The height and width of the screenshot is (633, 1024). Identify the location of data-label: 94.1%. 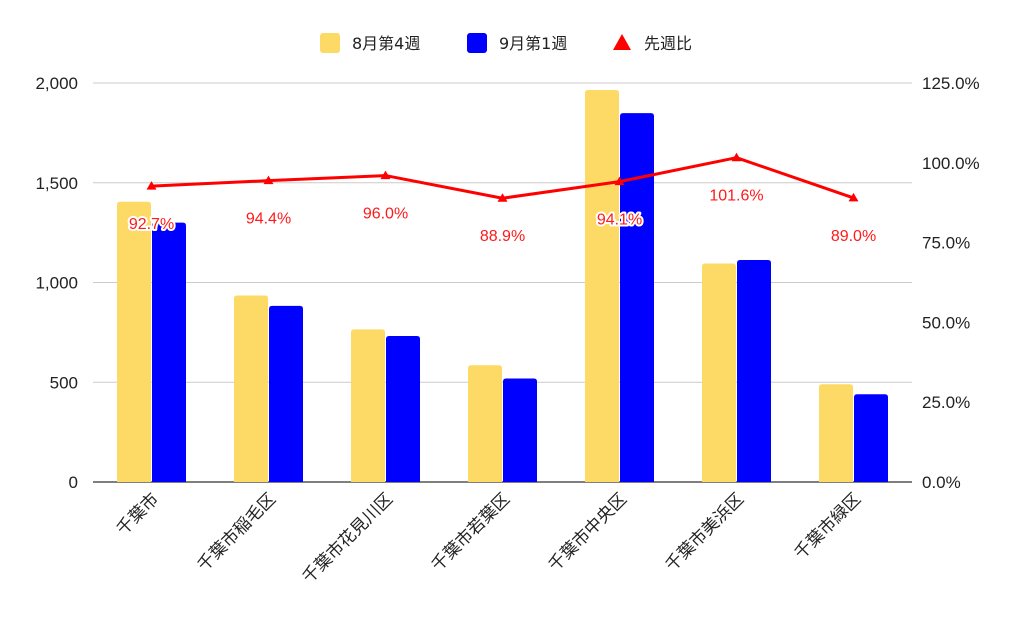
(619, 220).